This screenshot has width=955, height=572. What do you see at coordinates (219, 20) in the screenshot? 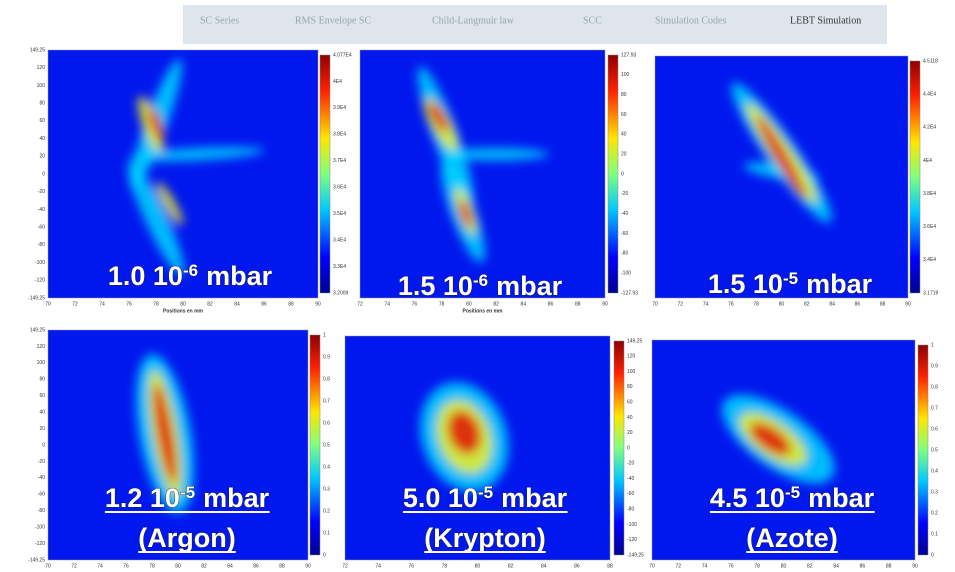
I see `nav-item: SC Series` at bounding box center [219, 20].